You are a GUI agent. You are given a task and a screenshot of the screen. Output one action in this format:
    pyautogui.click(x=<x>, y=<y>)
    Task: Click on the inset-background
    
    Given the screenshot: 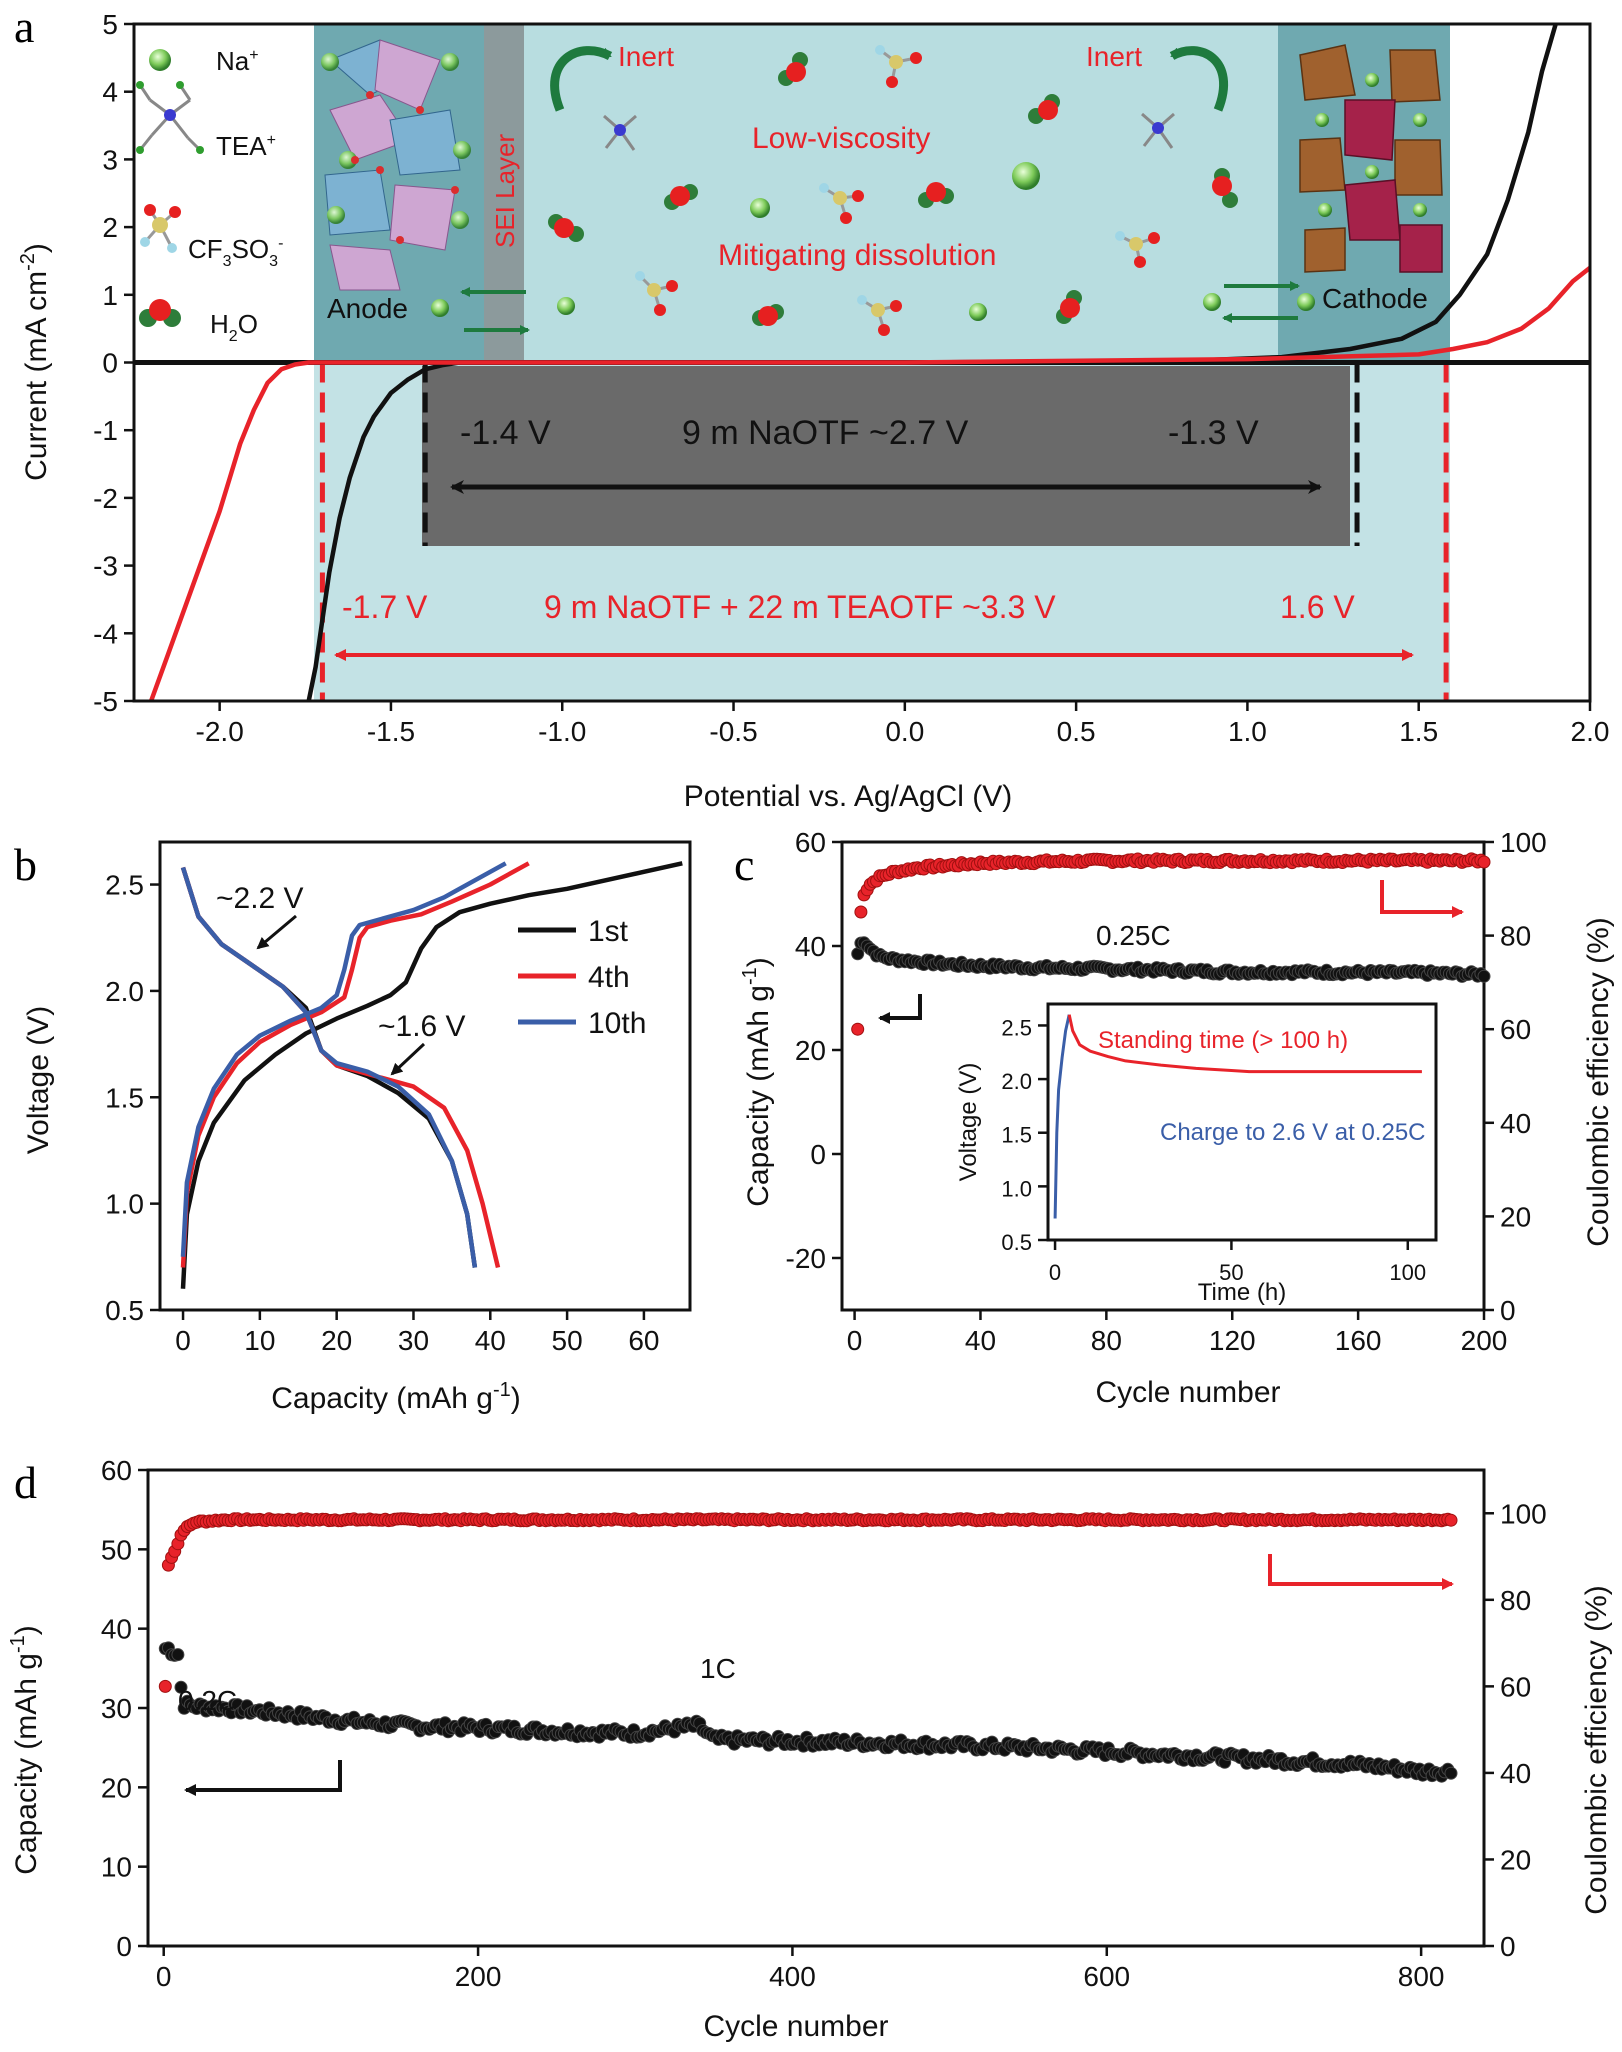 What is the action you would take?
    pyautogui.click(x=1242, y=1122)
    